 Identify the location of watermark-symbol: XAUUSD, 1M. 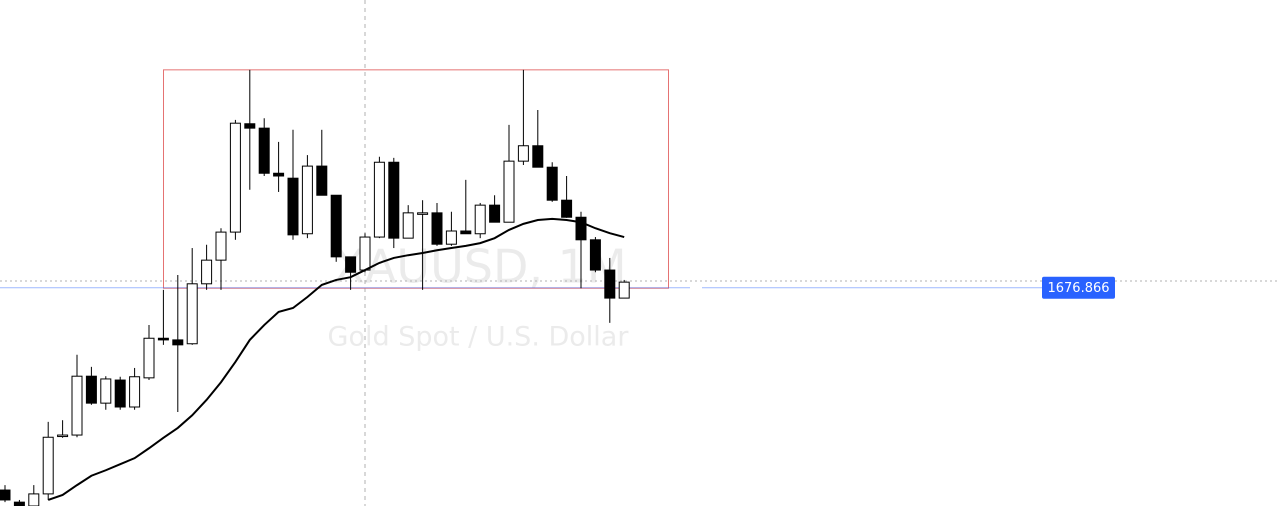
(479, 267).